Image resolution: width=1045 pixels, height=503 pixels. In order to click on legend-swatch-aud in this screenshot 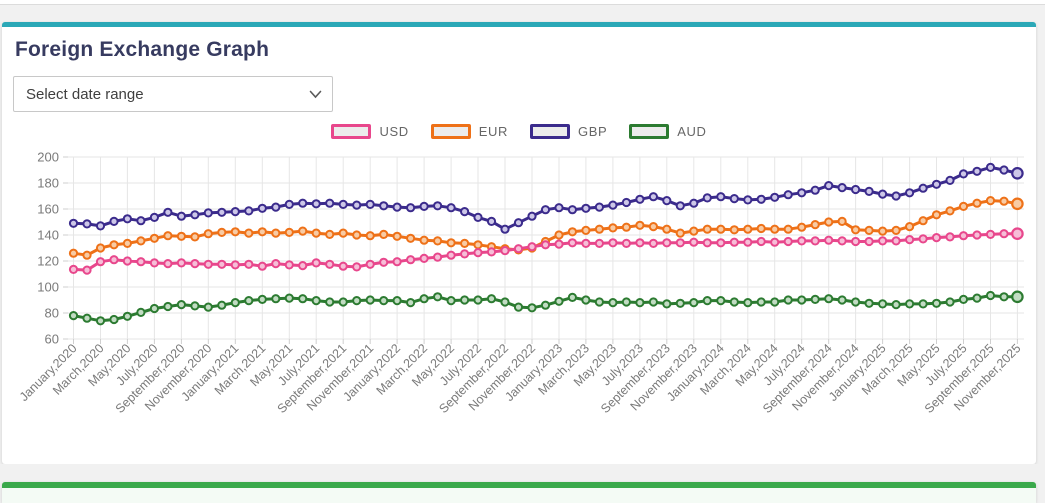, I will do `click(649, 131)`.